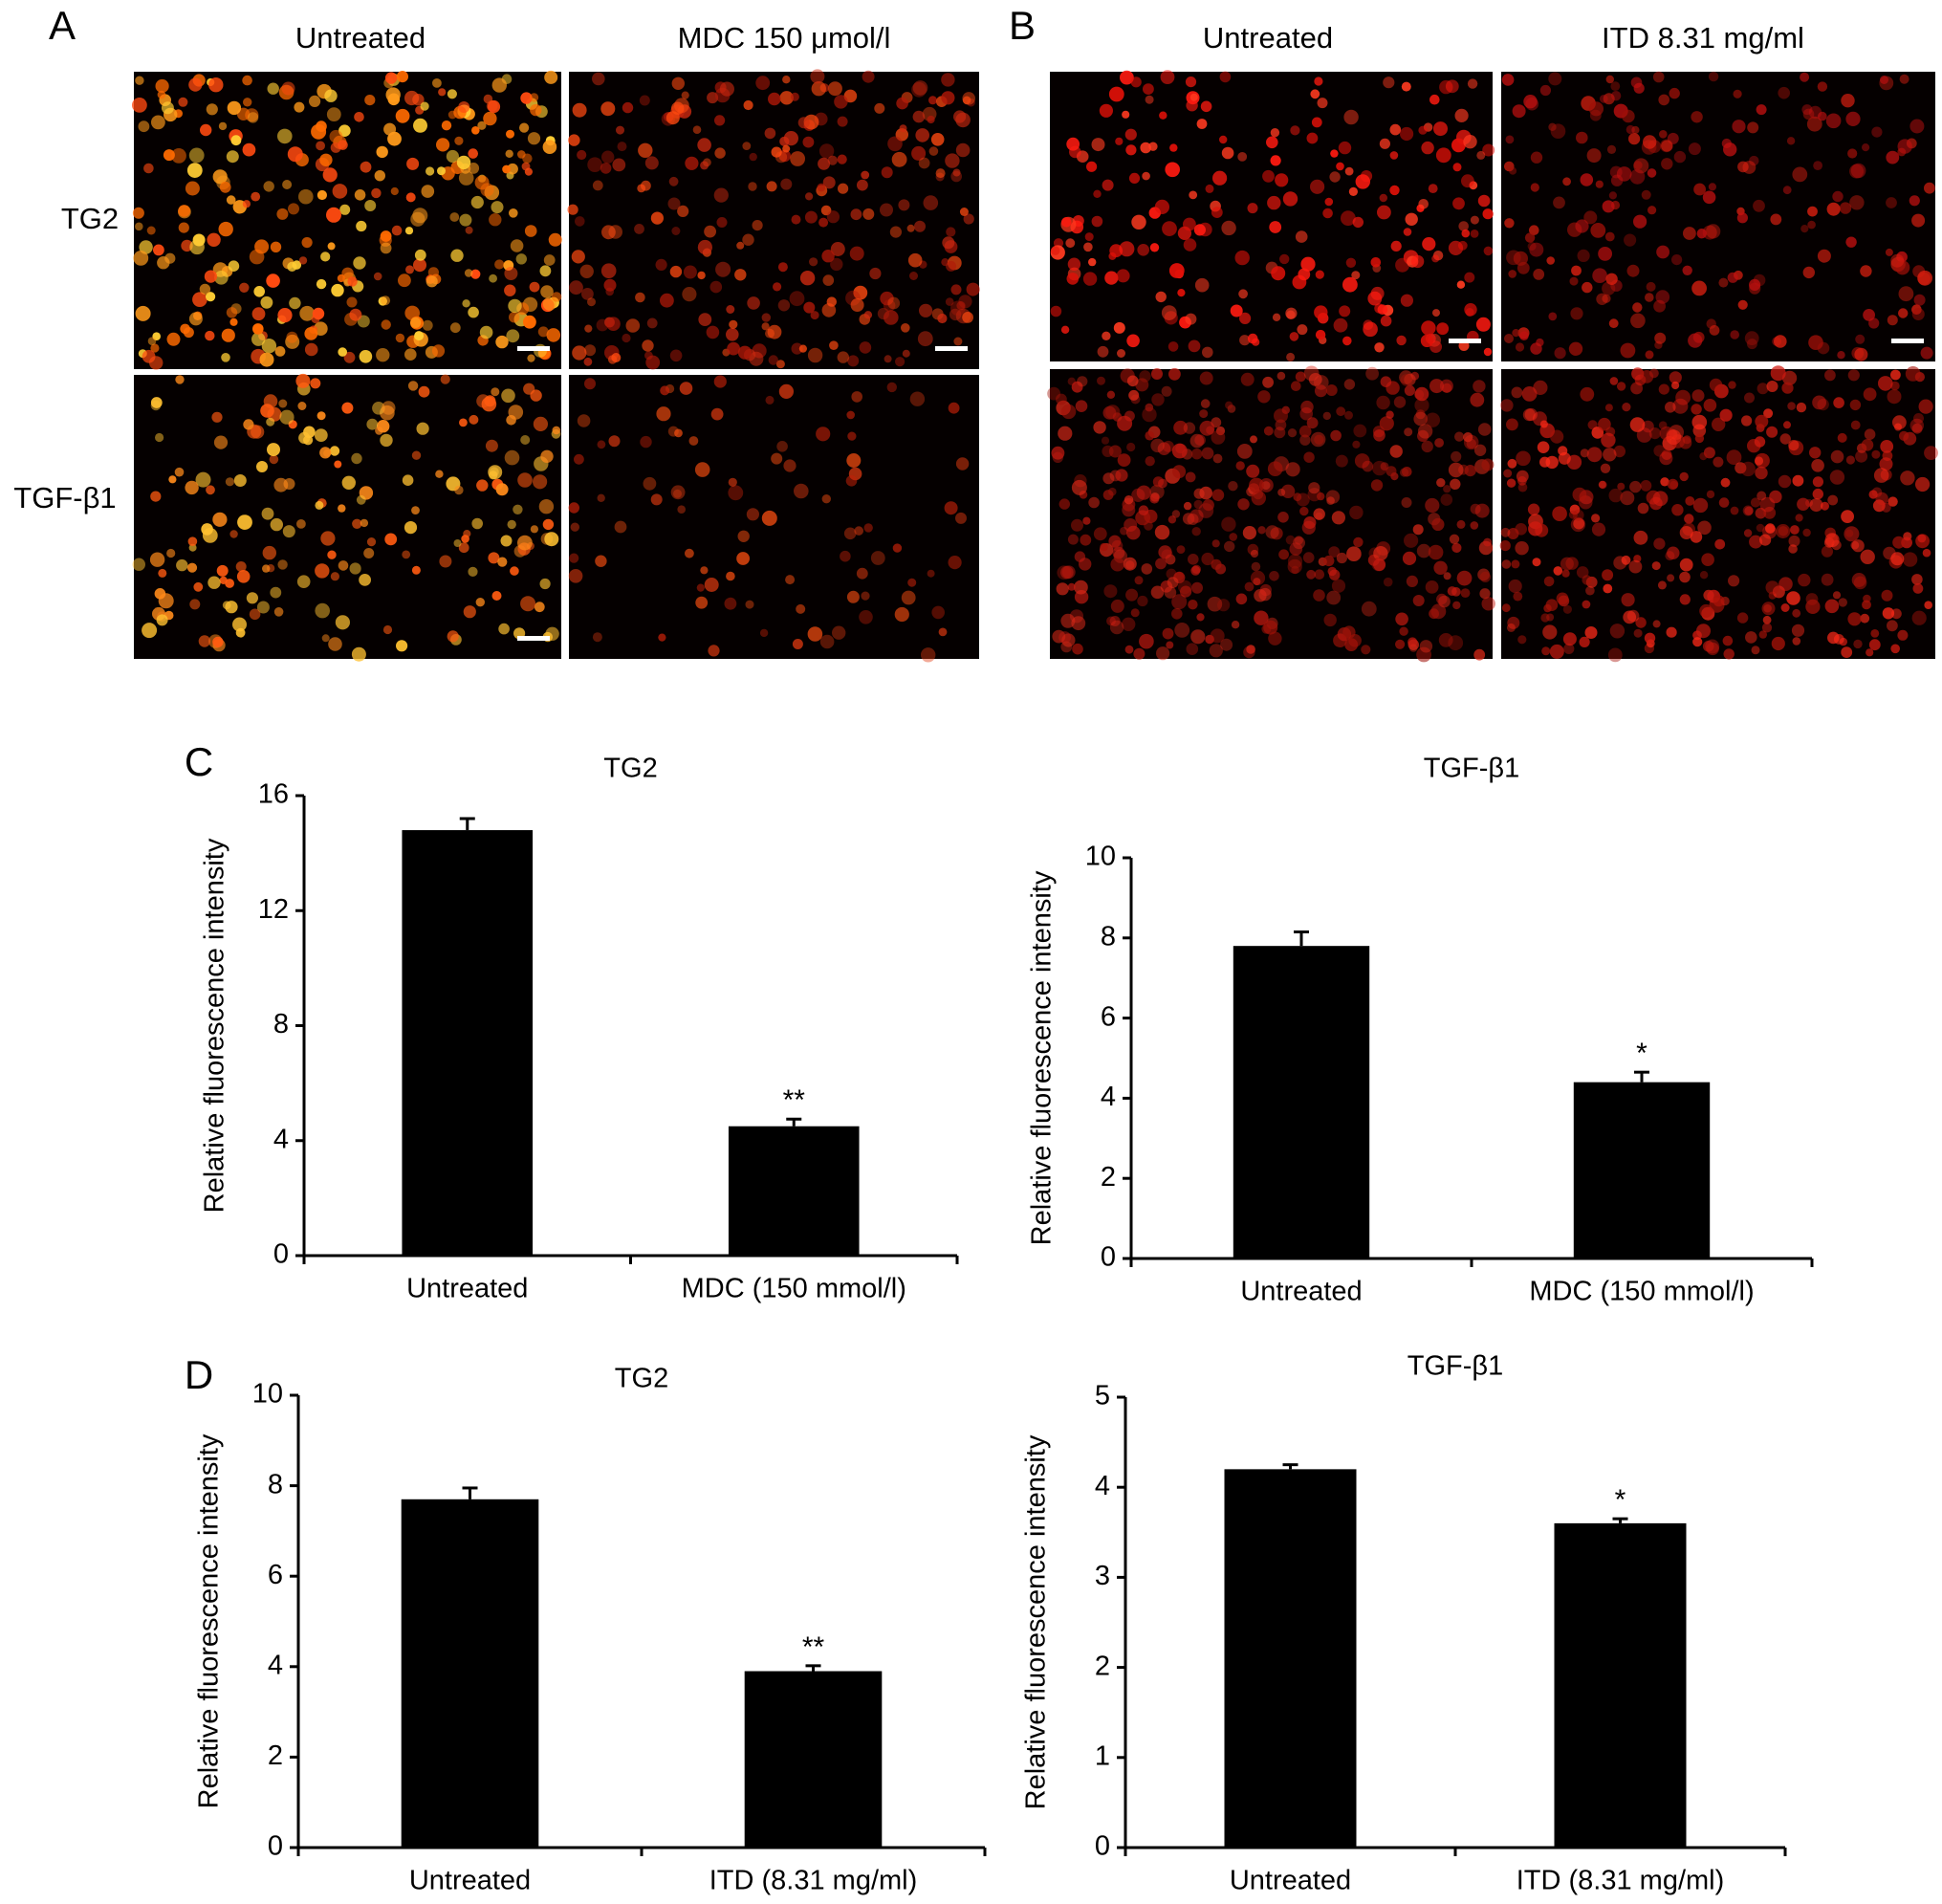 The image size is (1942, 1904). I want to click on y-tick-label: 8, so click(281, 1024).